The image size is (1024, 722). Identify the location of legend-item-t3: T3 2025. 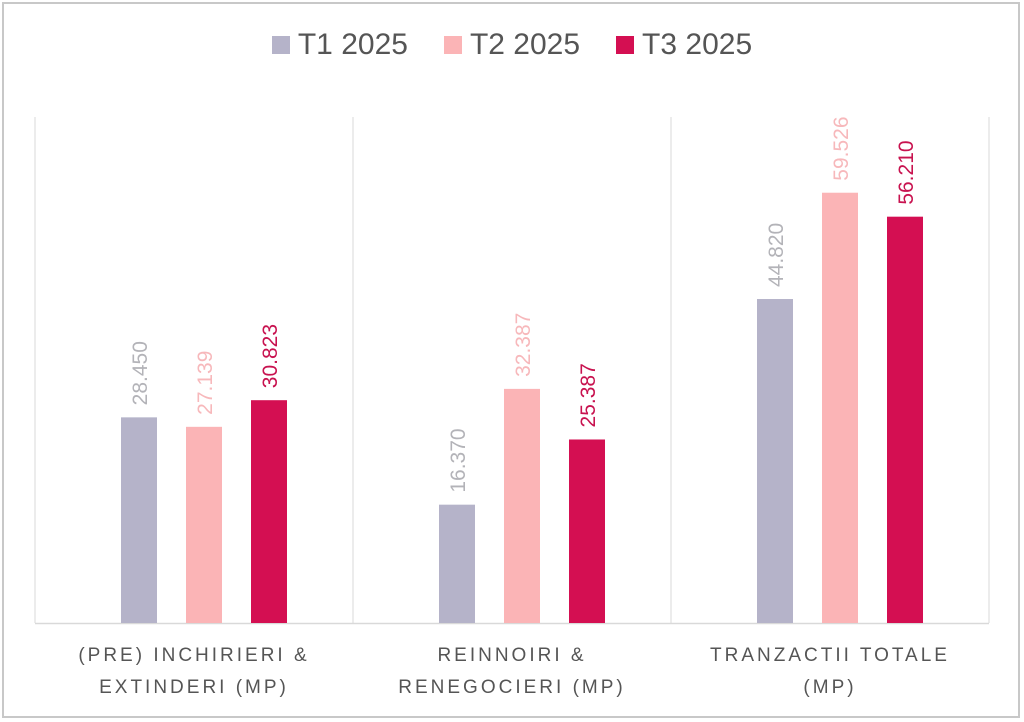
(684, 45).